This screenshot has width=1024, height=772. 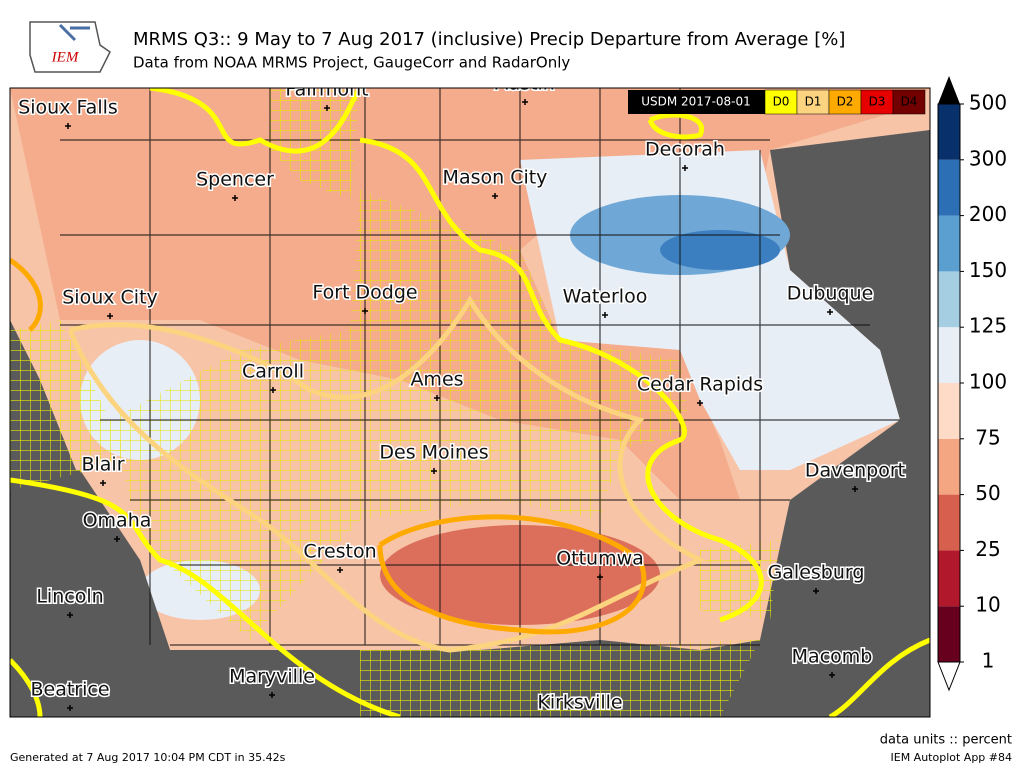 What do you see at coordinates (102, 465) in the screenshot?
I see `city-label: Blair` at bounding box center [102, 465].